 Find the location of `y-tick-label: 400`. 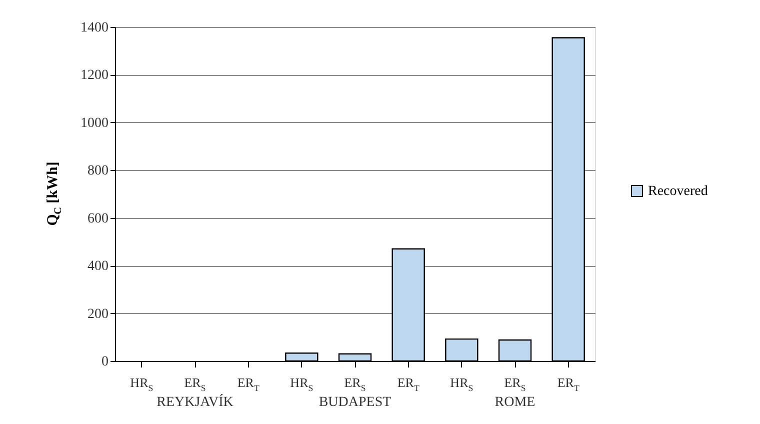

y-tick-label: 400 is located at coordinates (98, 266).